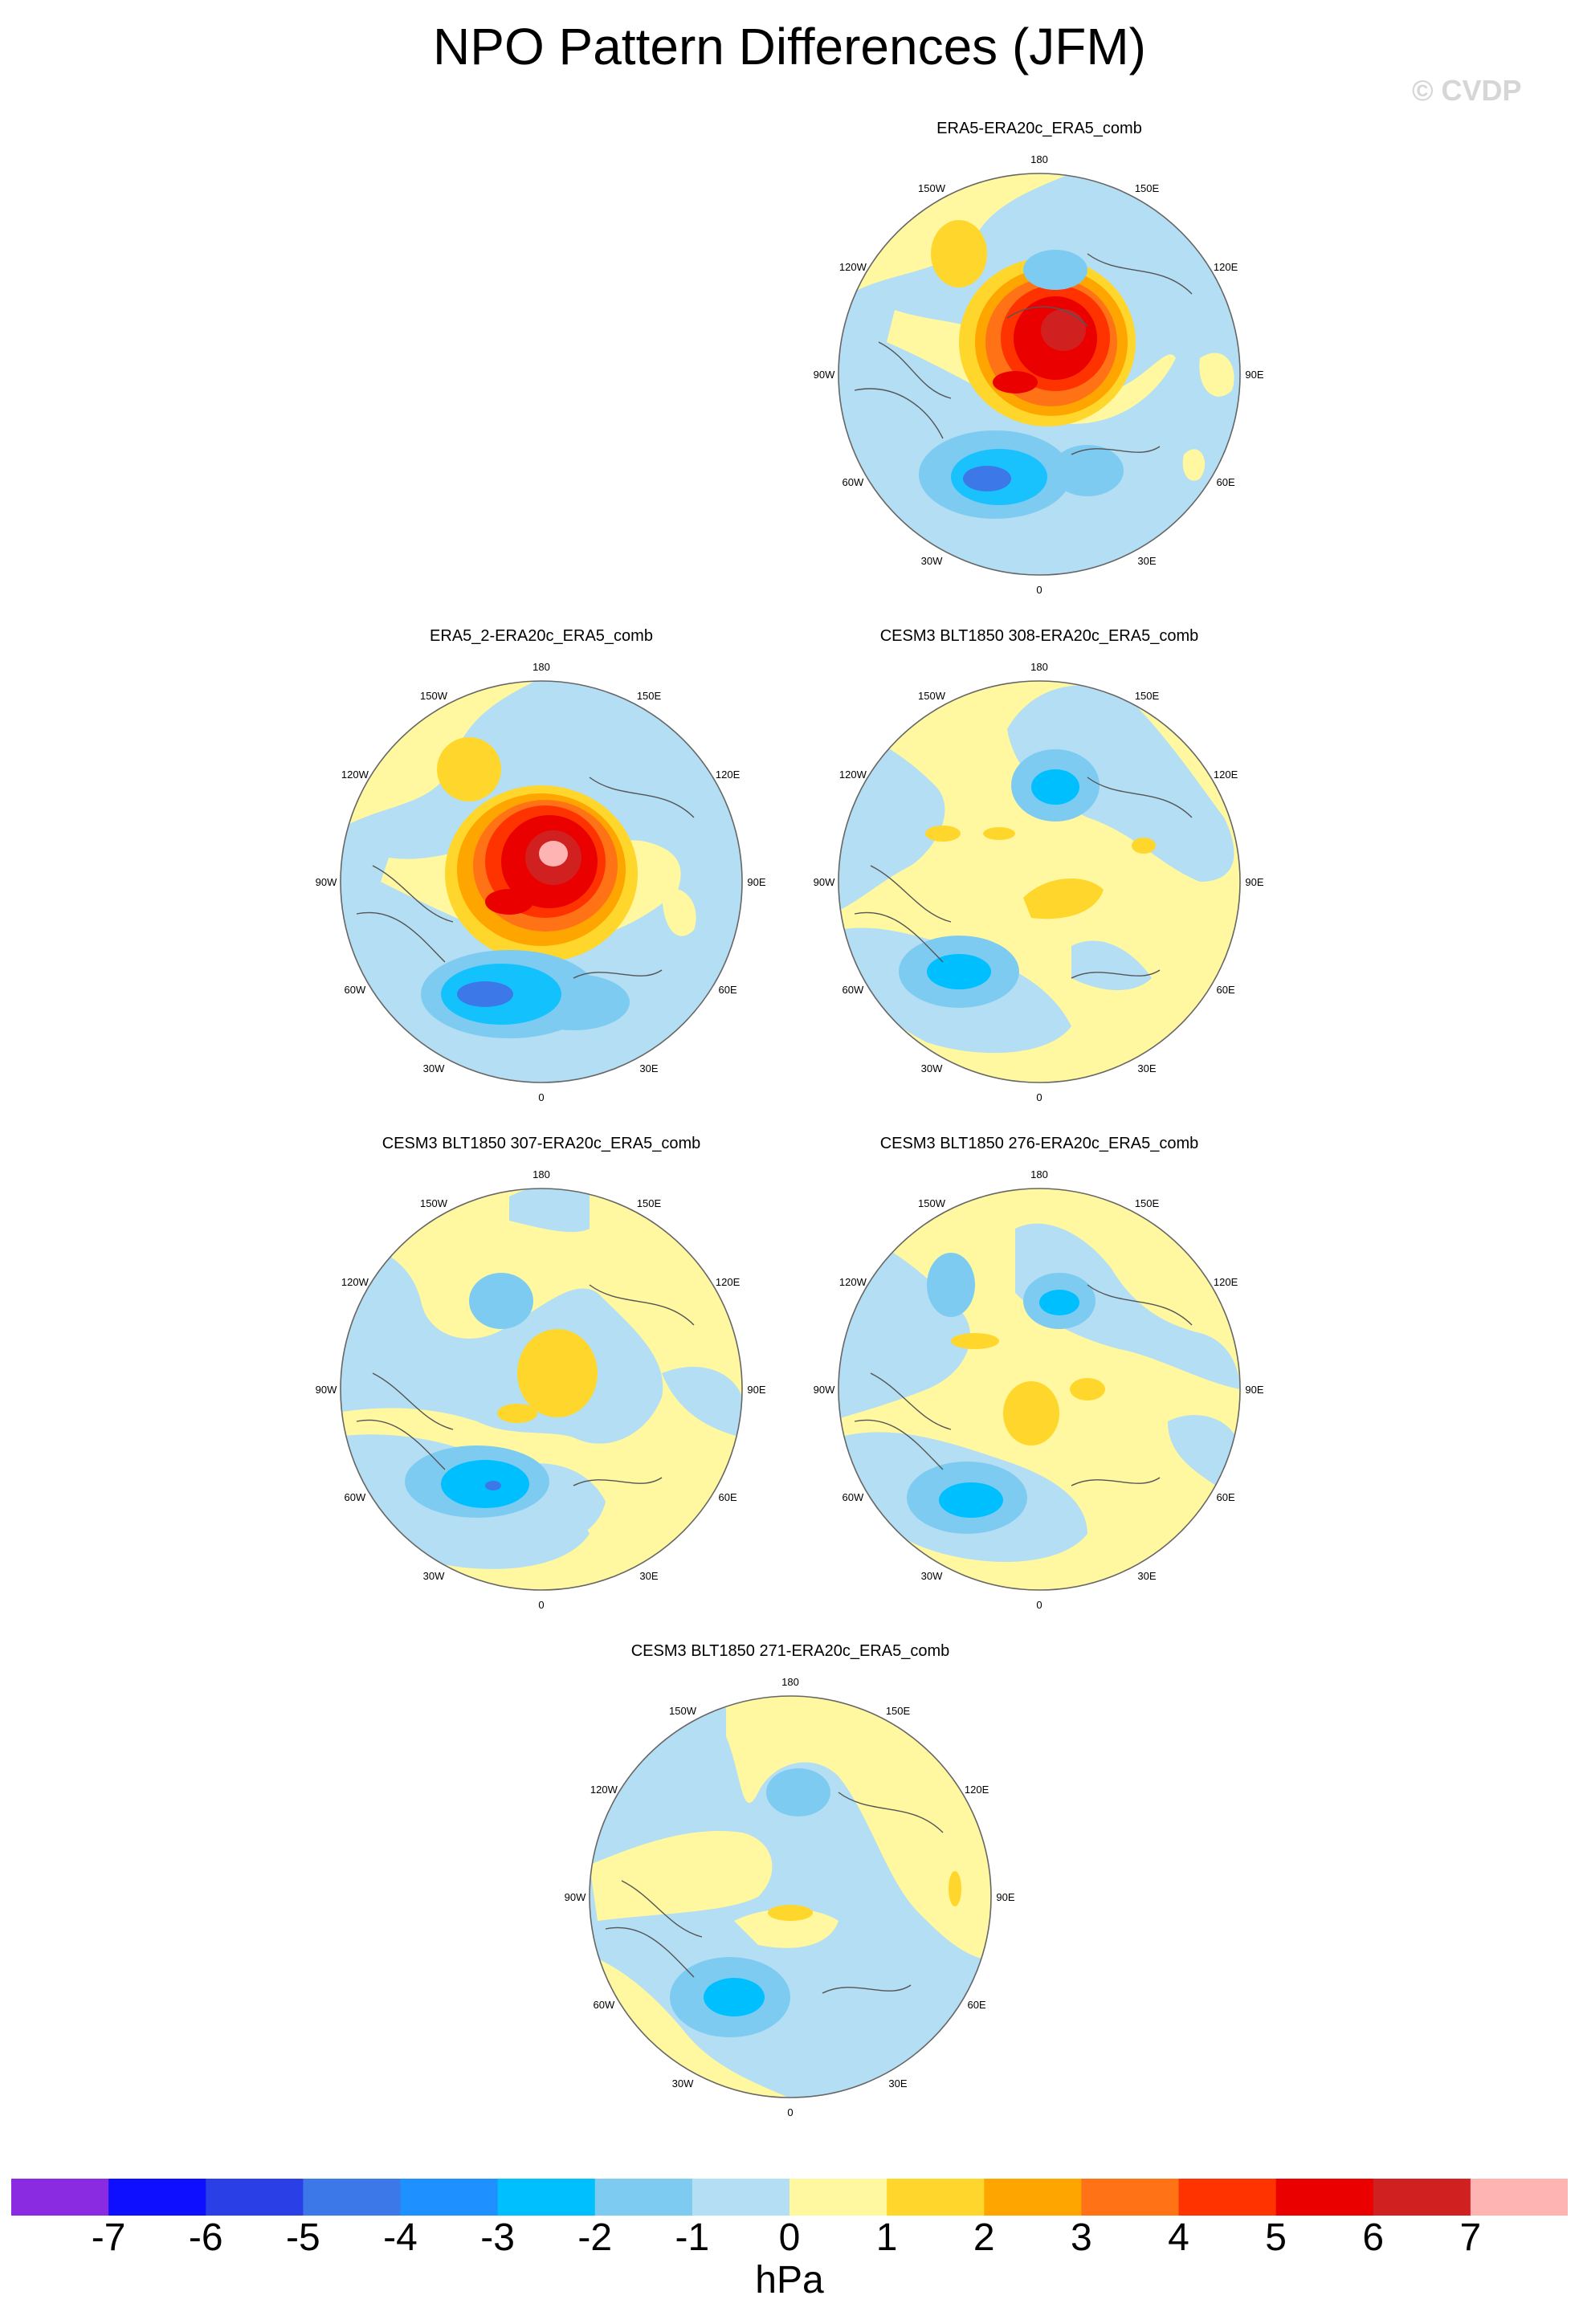 Image resolution: width=1579 pixels, height=2324 pixels. I want to click on panel-title: CESM3 BLT1850 276-ERA20c_ERA5_comb, so click(1039, 1144).